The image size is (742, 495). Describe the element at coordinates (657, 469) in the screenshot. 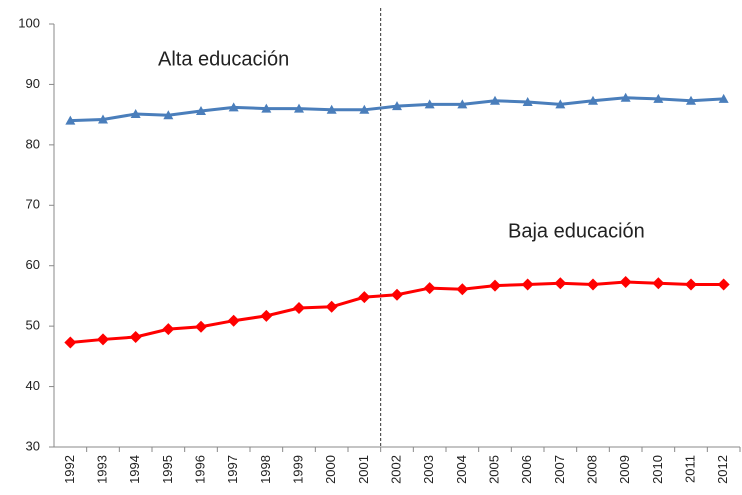

I see `x-tick-label: 2010` at that location.